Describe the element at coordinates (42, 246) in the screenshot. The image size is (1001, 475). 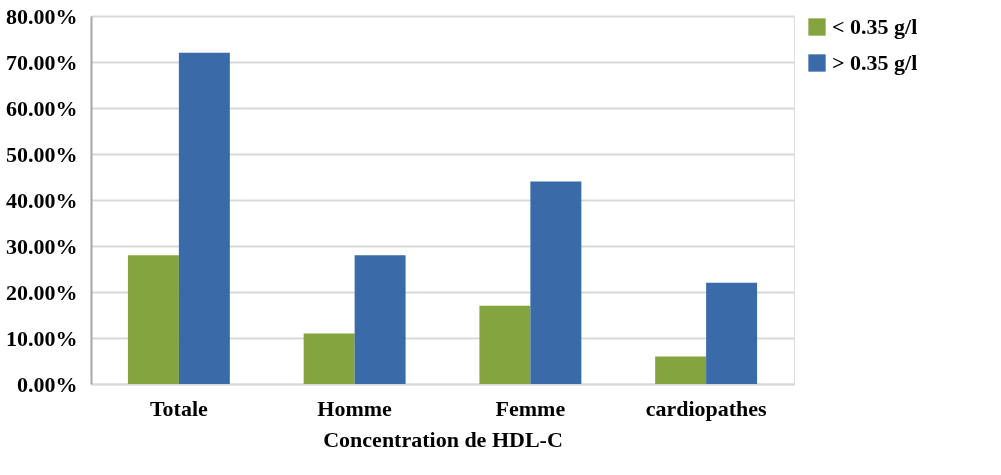
I see `y-tick-label: 30.00%` at that location.